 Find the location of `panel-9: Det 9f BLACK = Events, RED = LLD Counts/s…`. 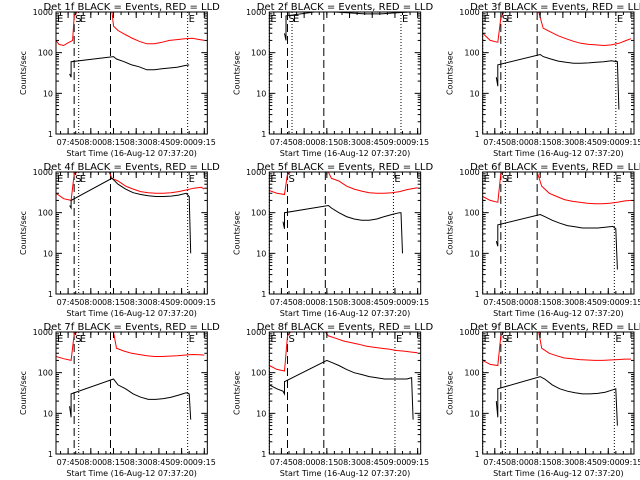

panel-9: Det 9f BLACK = Events, RED = LLD Counts/s… is located at coordinates (543, 400).